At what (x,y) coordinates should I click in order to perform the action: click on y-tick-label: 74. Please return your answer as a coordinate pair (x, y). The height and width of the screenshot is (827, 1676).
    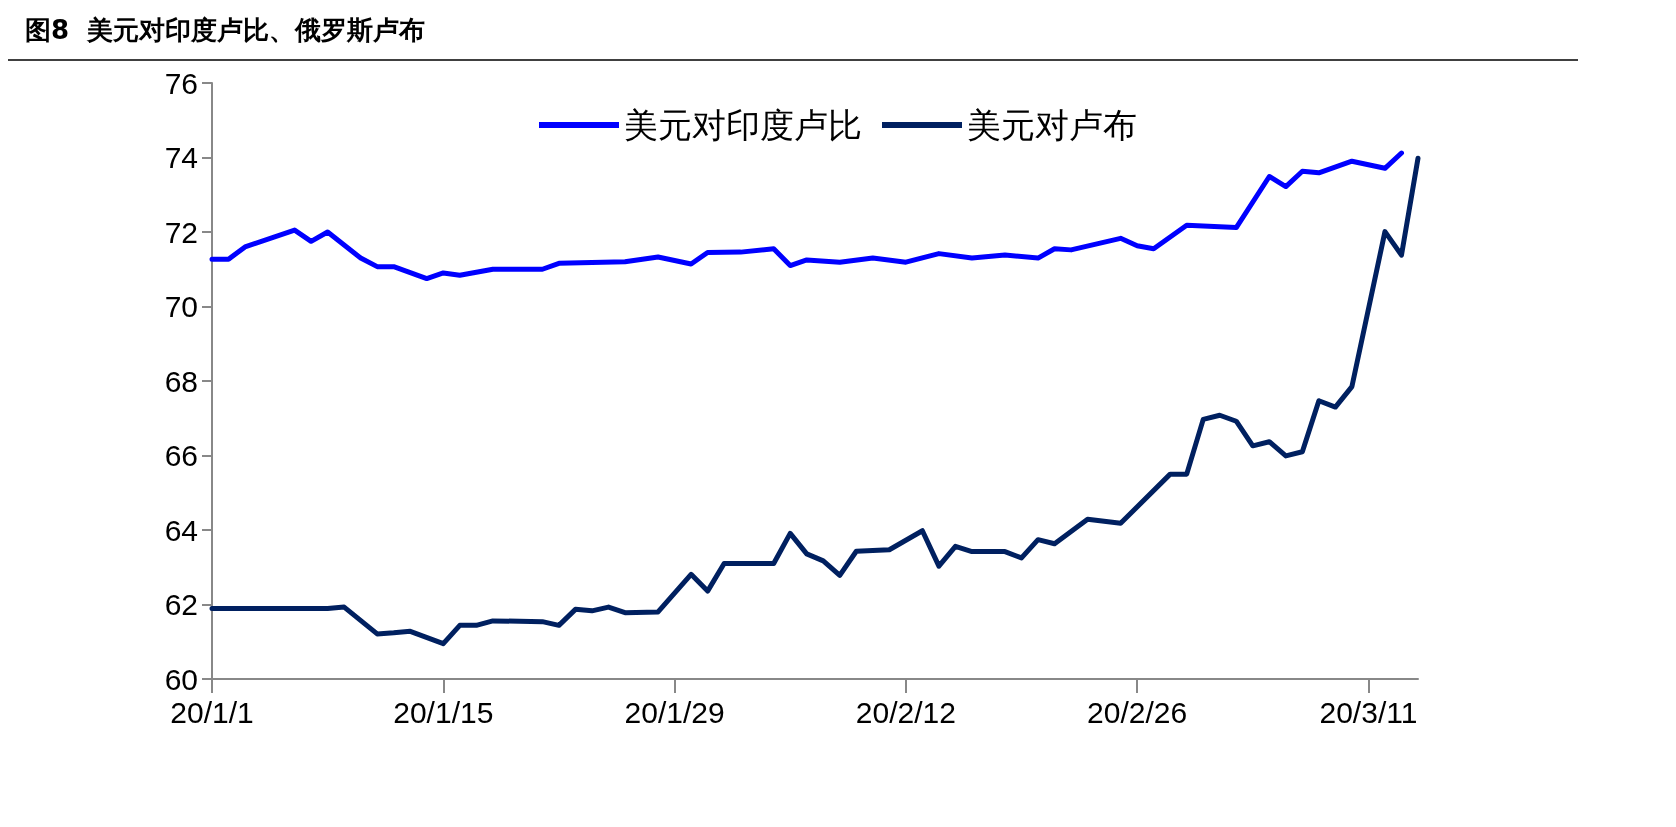
    Looking at the image, I should click on (181, 157).